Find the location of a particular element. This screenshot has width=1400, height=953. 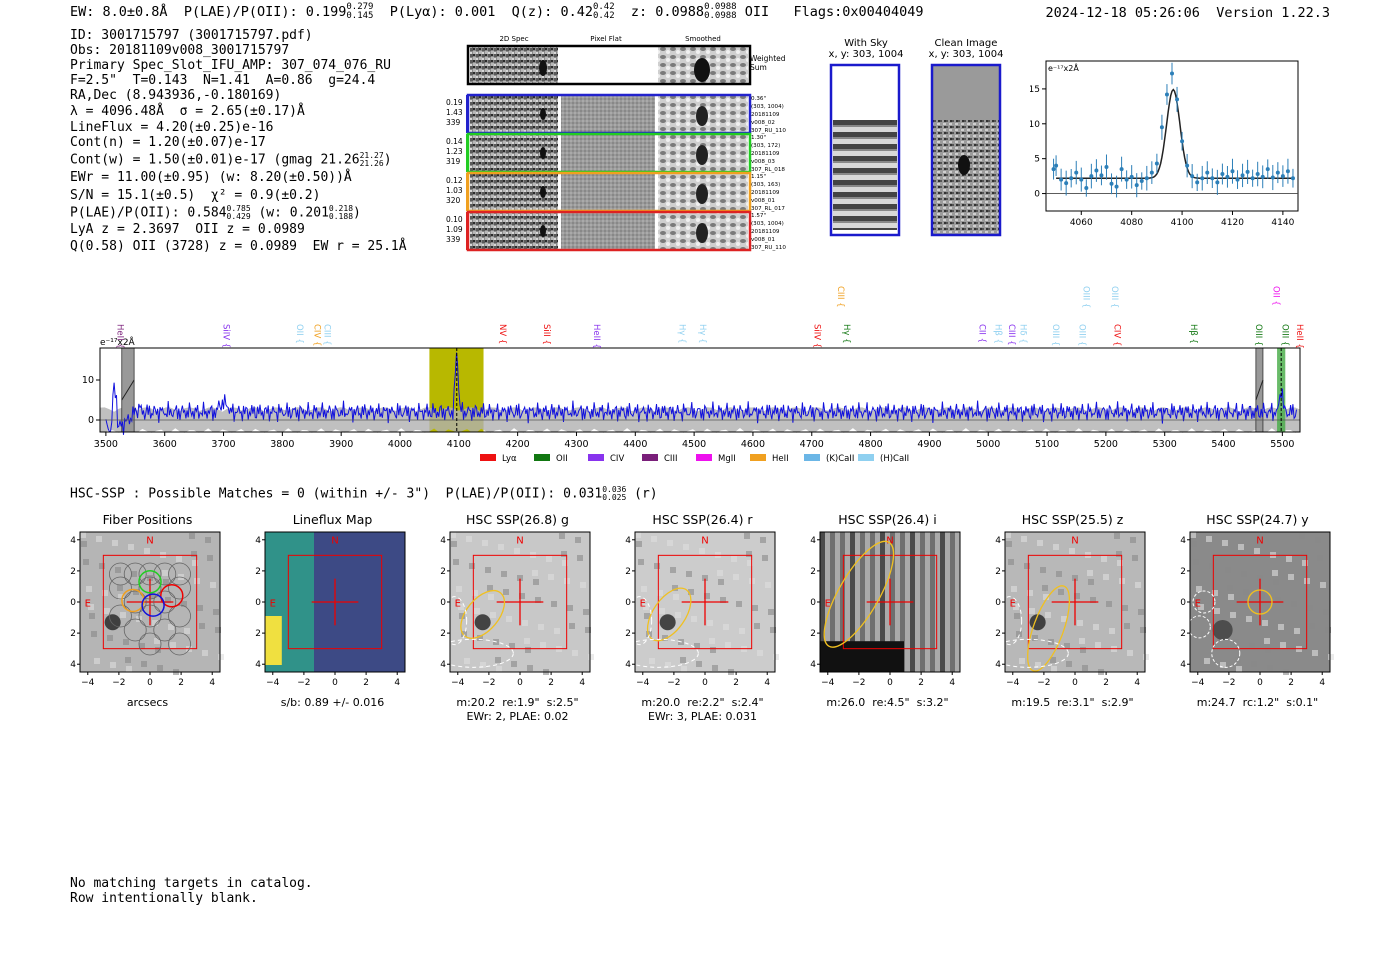

row-left-value: 319 is located at coordinates (453, 161).